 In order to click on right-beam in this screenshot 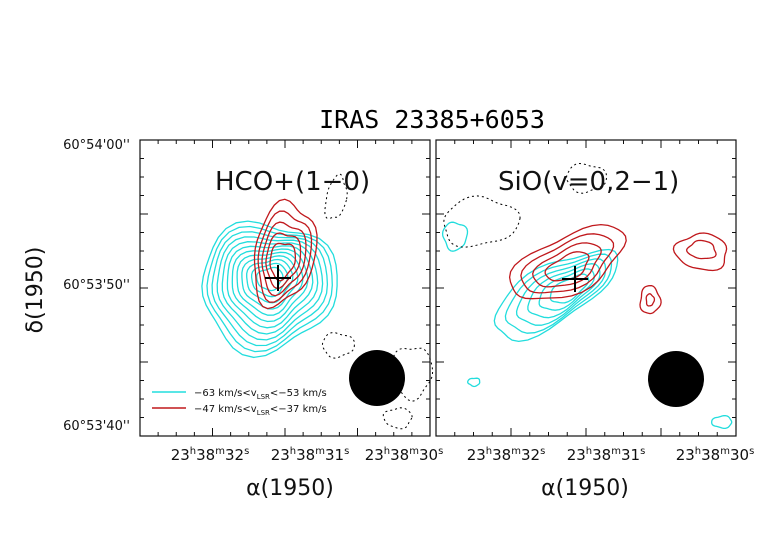, I will do `click(676, 379)`.